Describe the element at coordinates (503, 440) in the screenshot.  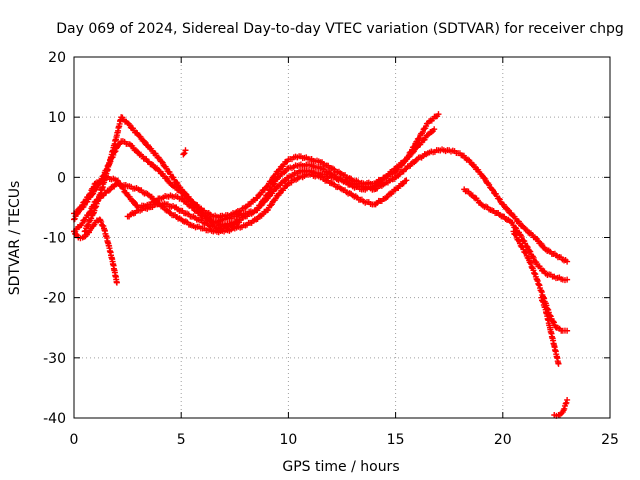
I see `x-tick-label: 20` at that location.